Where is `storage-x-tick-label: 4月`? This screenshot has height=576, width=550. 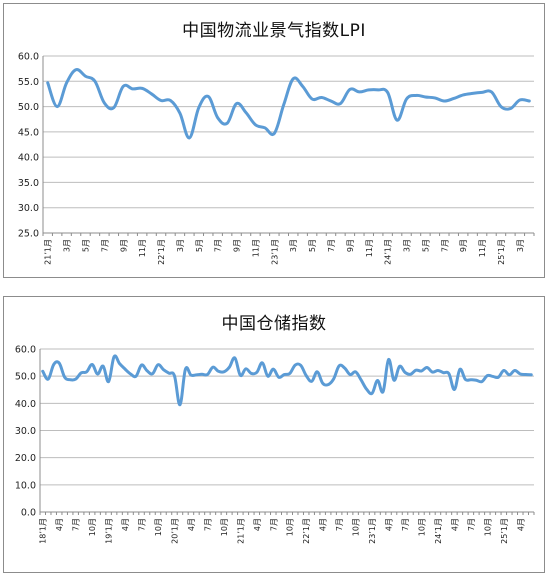
storage-x-tick-label: 4月 is located at coordinates (389, 524).